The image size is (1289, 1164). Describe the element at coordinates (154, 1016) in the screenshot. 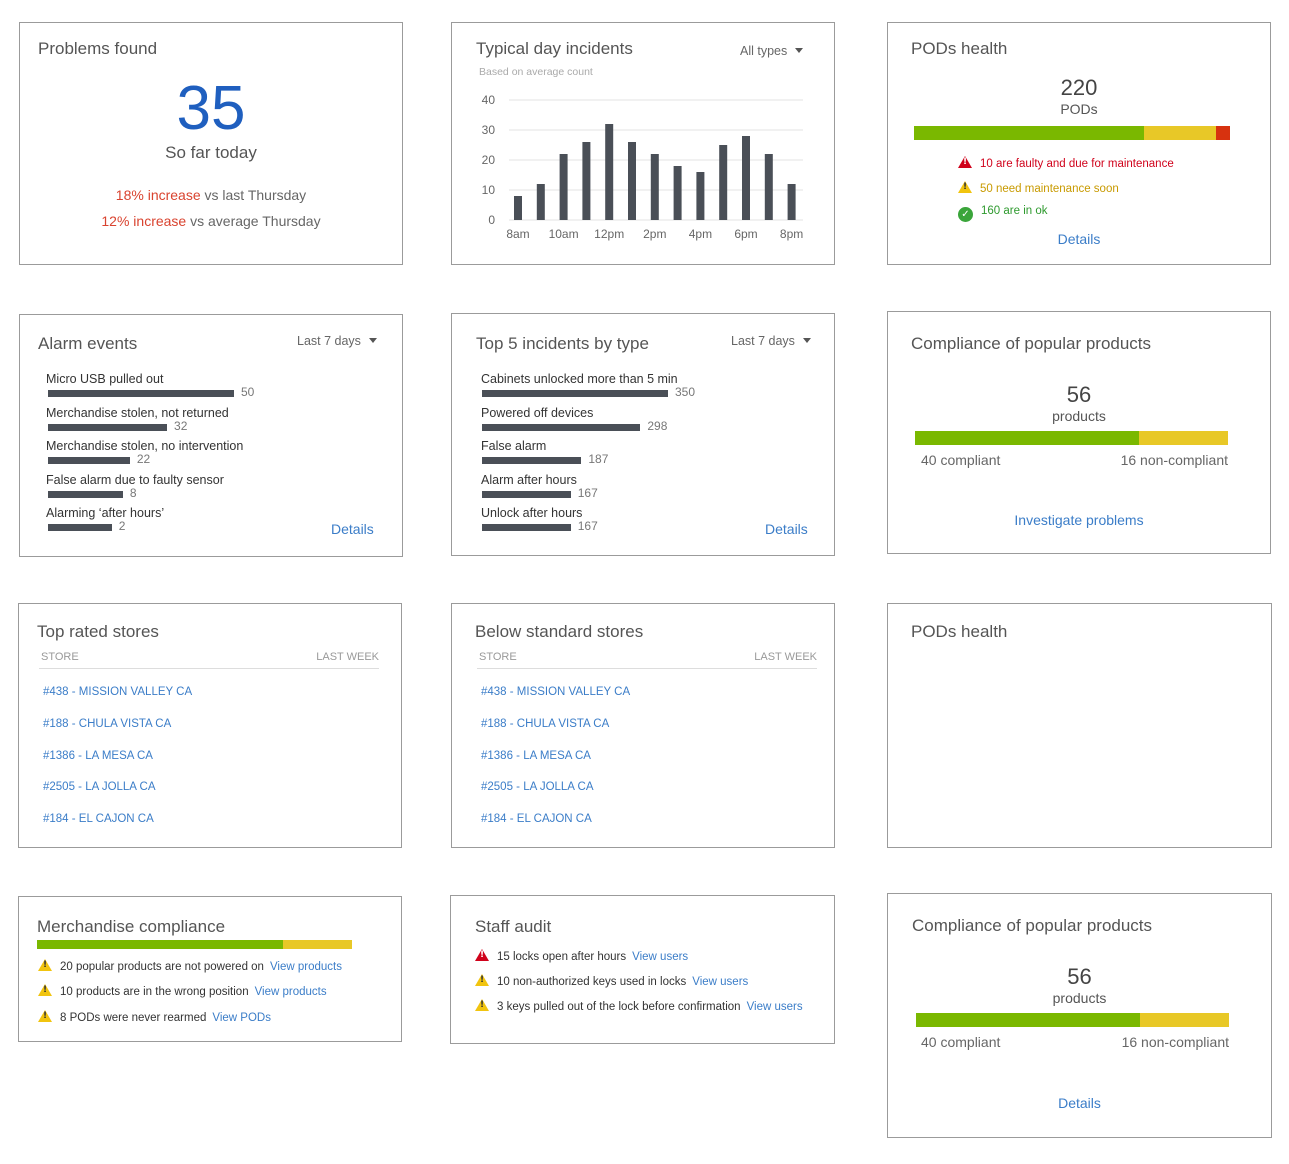

I see `issue-row: 8 PODs were never rearmed View PODs` at that location.